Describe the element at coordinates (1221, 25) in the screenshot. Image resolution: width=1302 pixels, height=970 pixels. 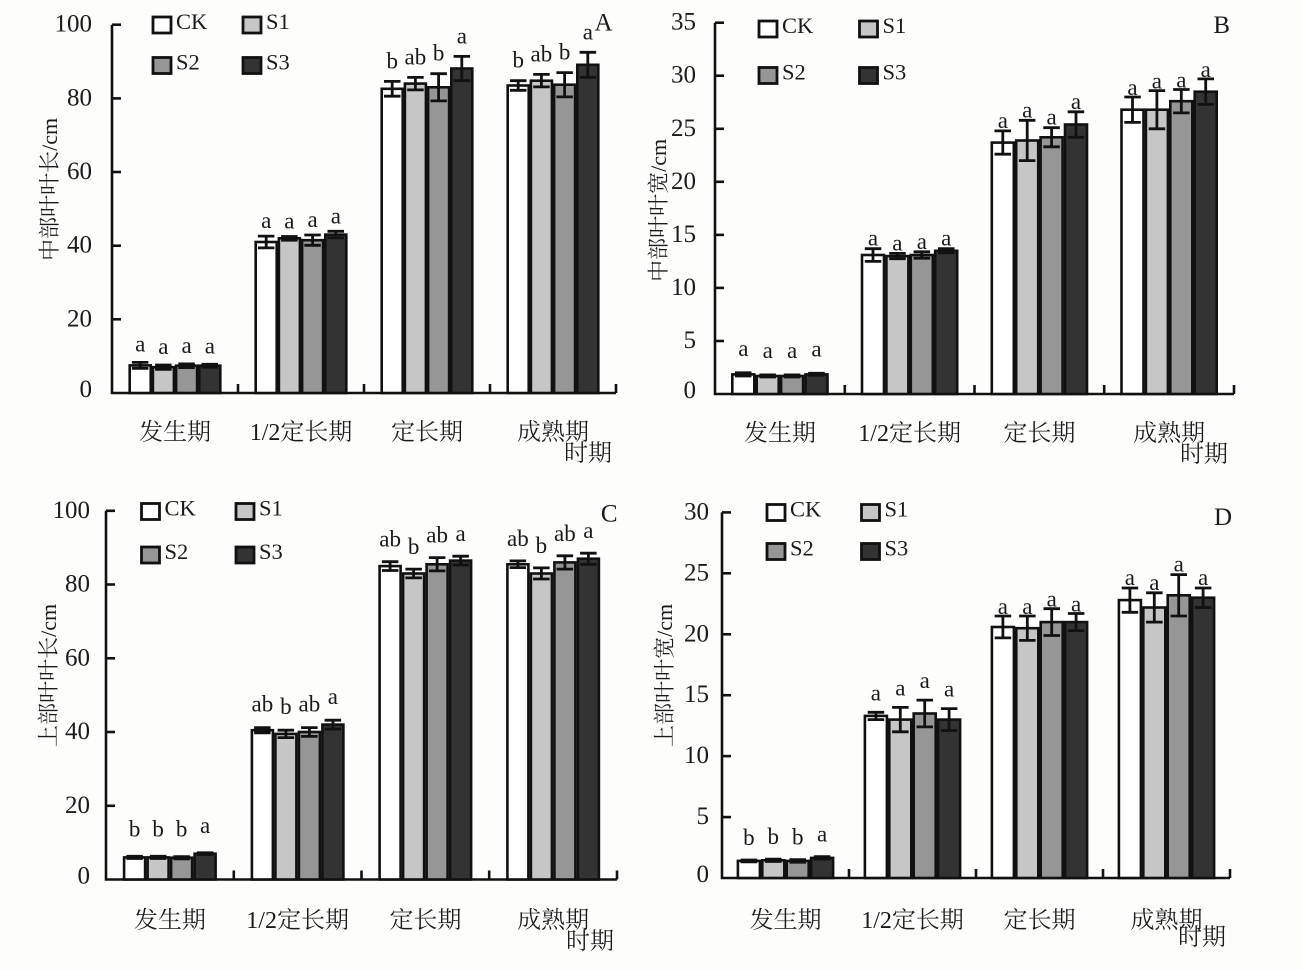
I see `svg-text: B` at that location.